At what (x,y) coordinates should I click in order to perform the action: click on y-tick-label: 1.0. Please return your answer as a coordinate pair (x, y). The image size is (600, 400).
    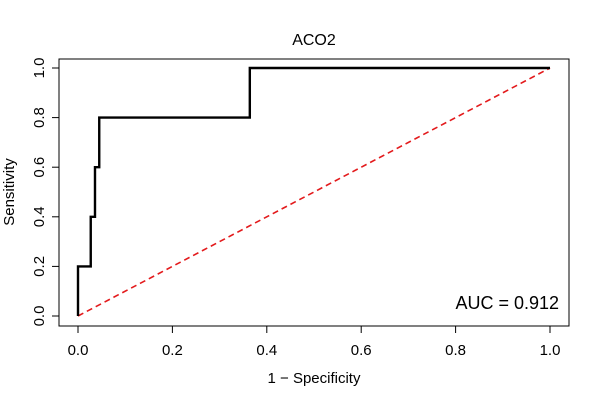
    Looking at the image, I should click on (39, 68).